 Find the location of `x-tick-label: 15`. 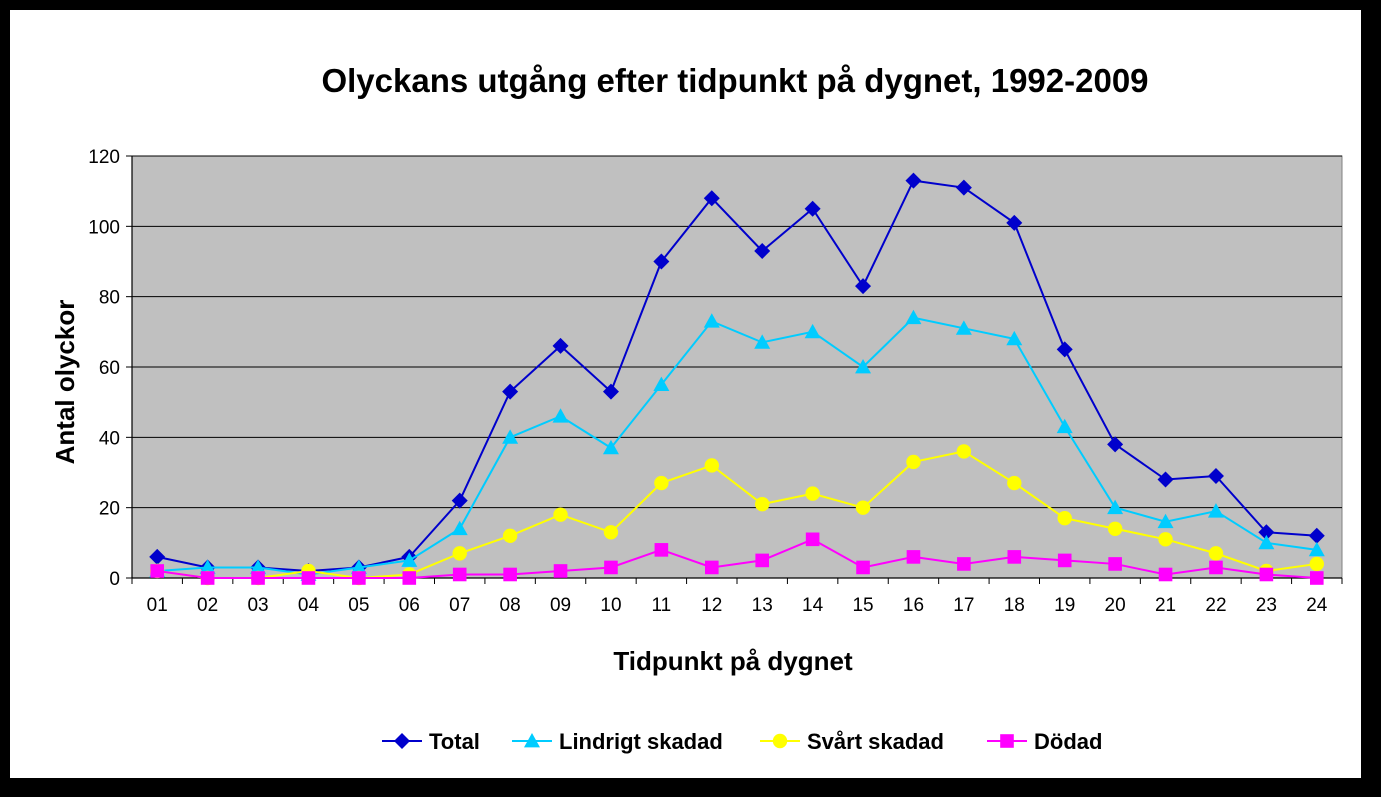

x-tick-label: 15 is located at coordinates (862, 605).